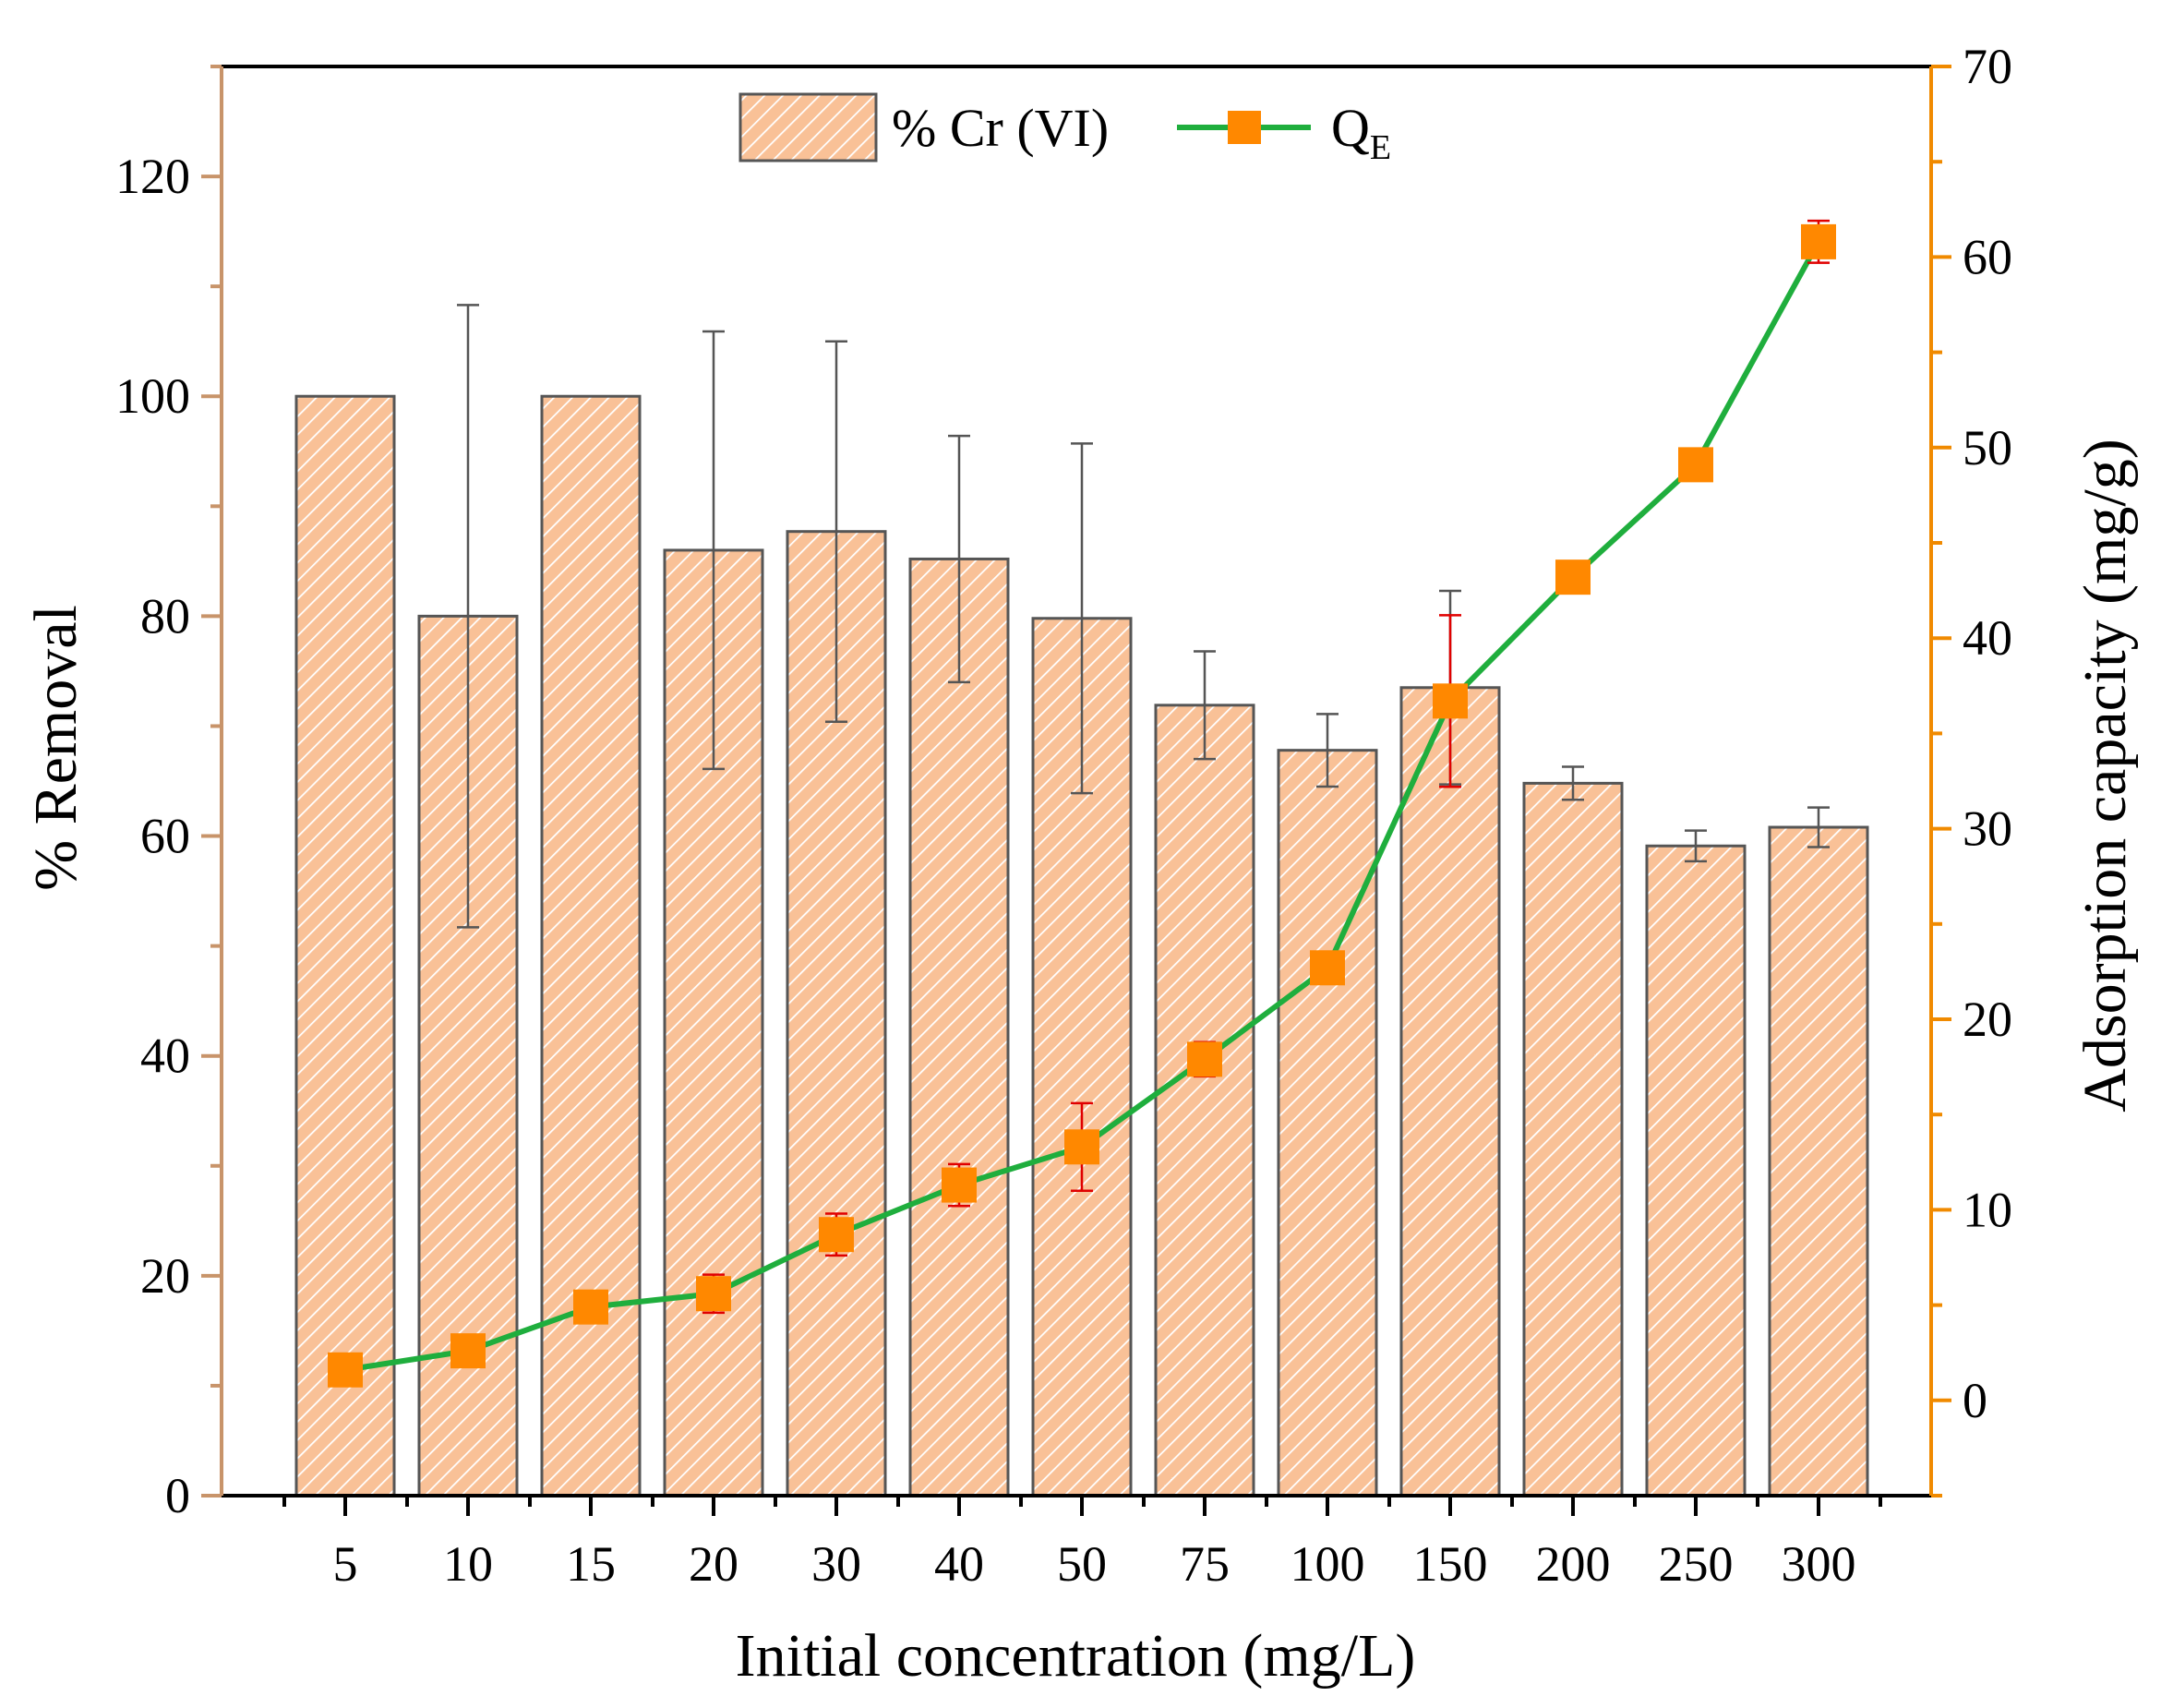 This screenshot has width=2161, height=1708. I want to click on x-tick-label-100: 100, so click(1328, 1564).